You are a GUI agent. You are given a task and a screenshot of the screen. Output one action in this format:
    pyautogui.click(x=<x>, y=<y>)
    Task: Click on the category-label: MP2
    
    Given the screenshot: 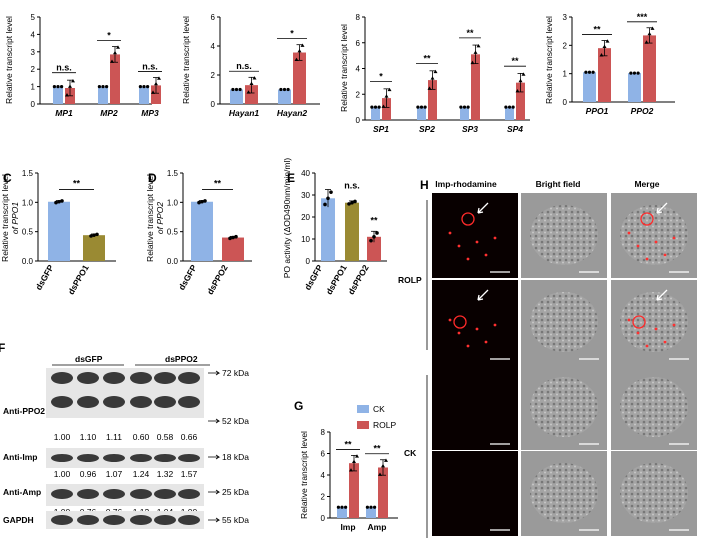 What is the action you would take?
    pyautogui.click(x=109, y=113)
    